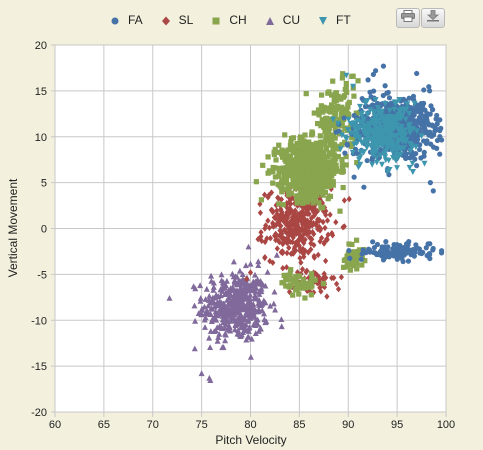 This screenshot has height=450, width=483. Describe the element at coordinates (55, 425) in the screenshot. I see `x-tick-label: 60` at that location.